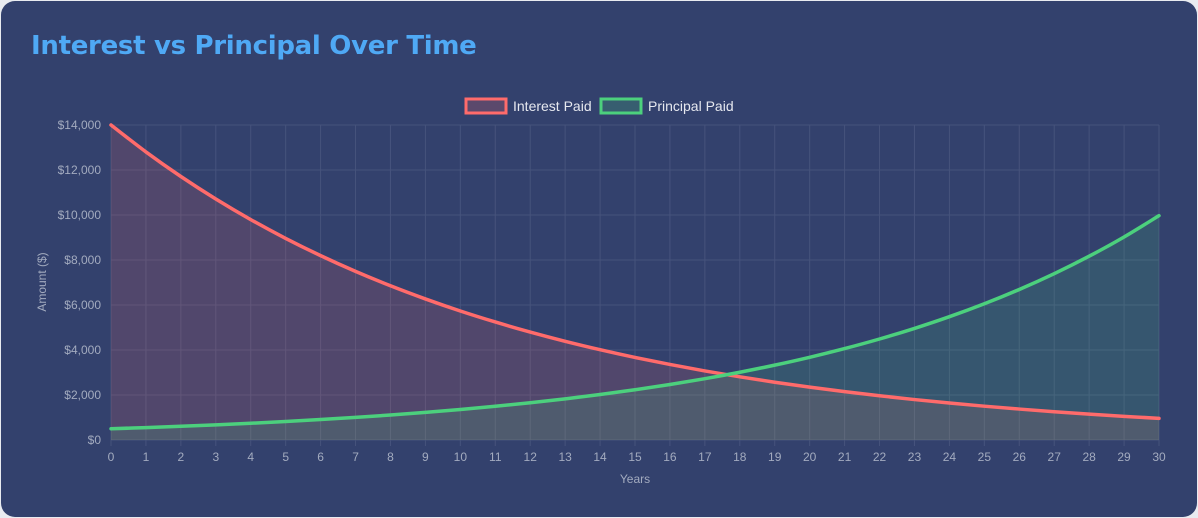 The image size is (1198, 518). What do you see at coordinates (111, 457) in the screenshot?
I see `x-tick-label: 0` at bounding box center [111, 457].